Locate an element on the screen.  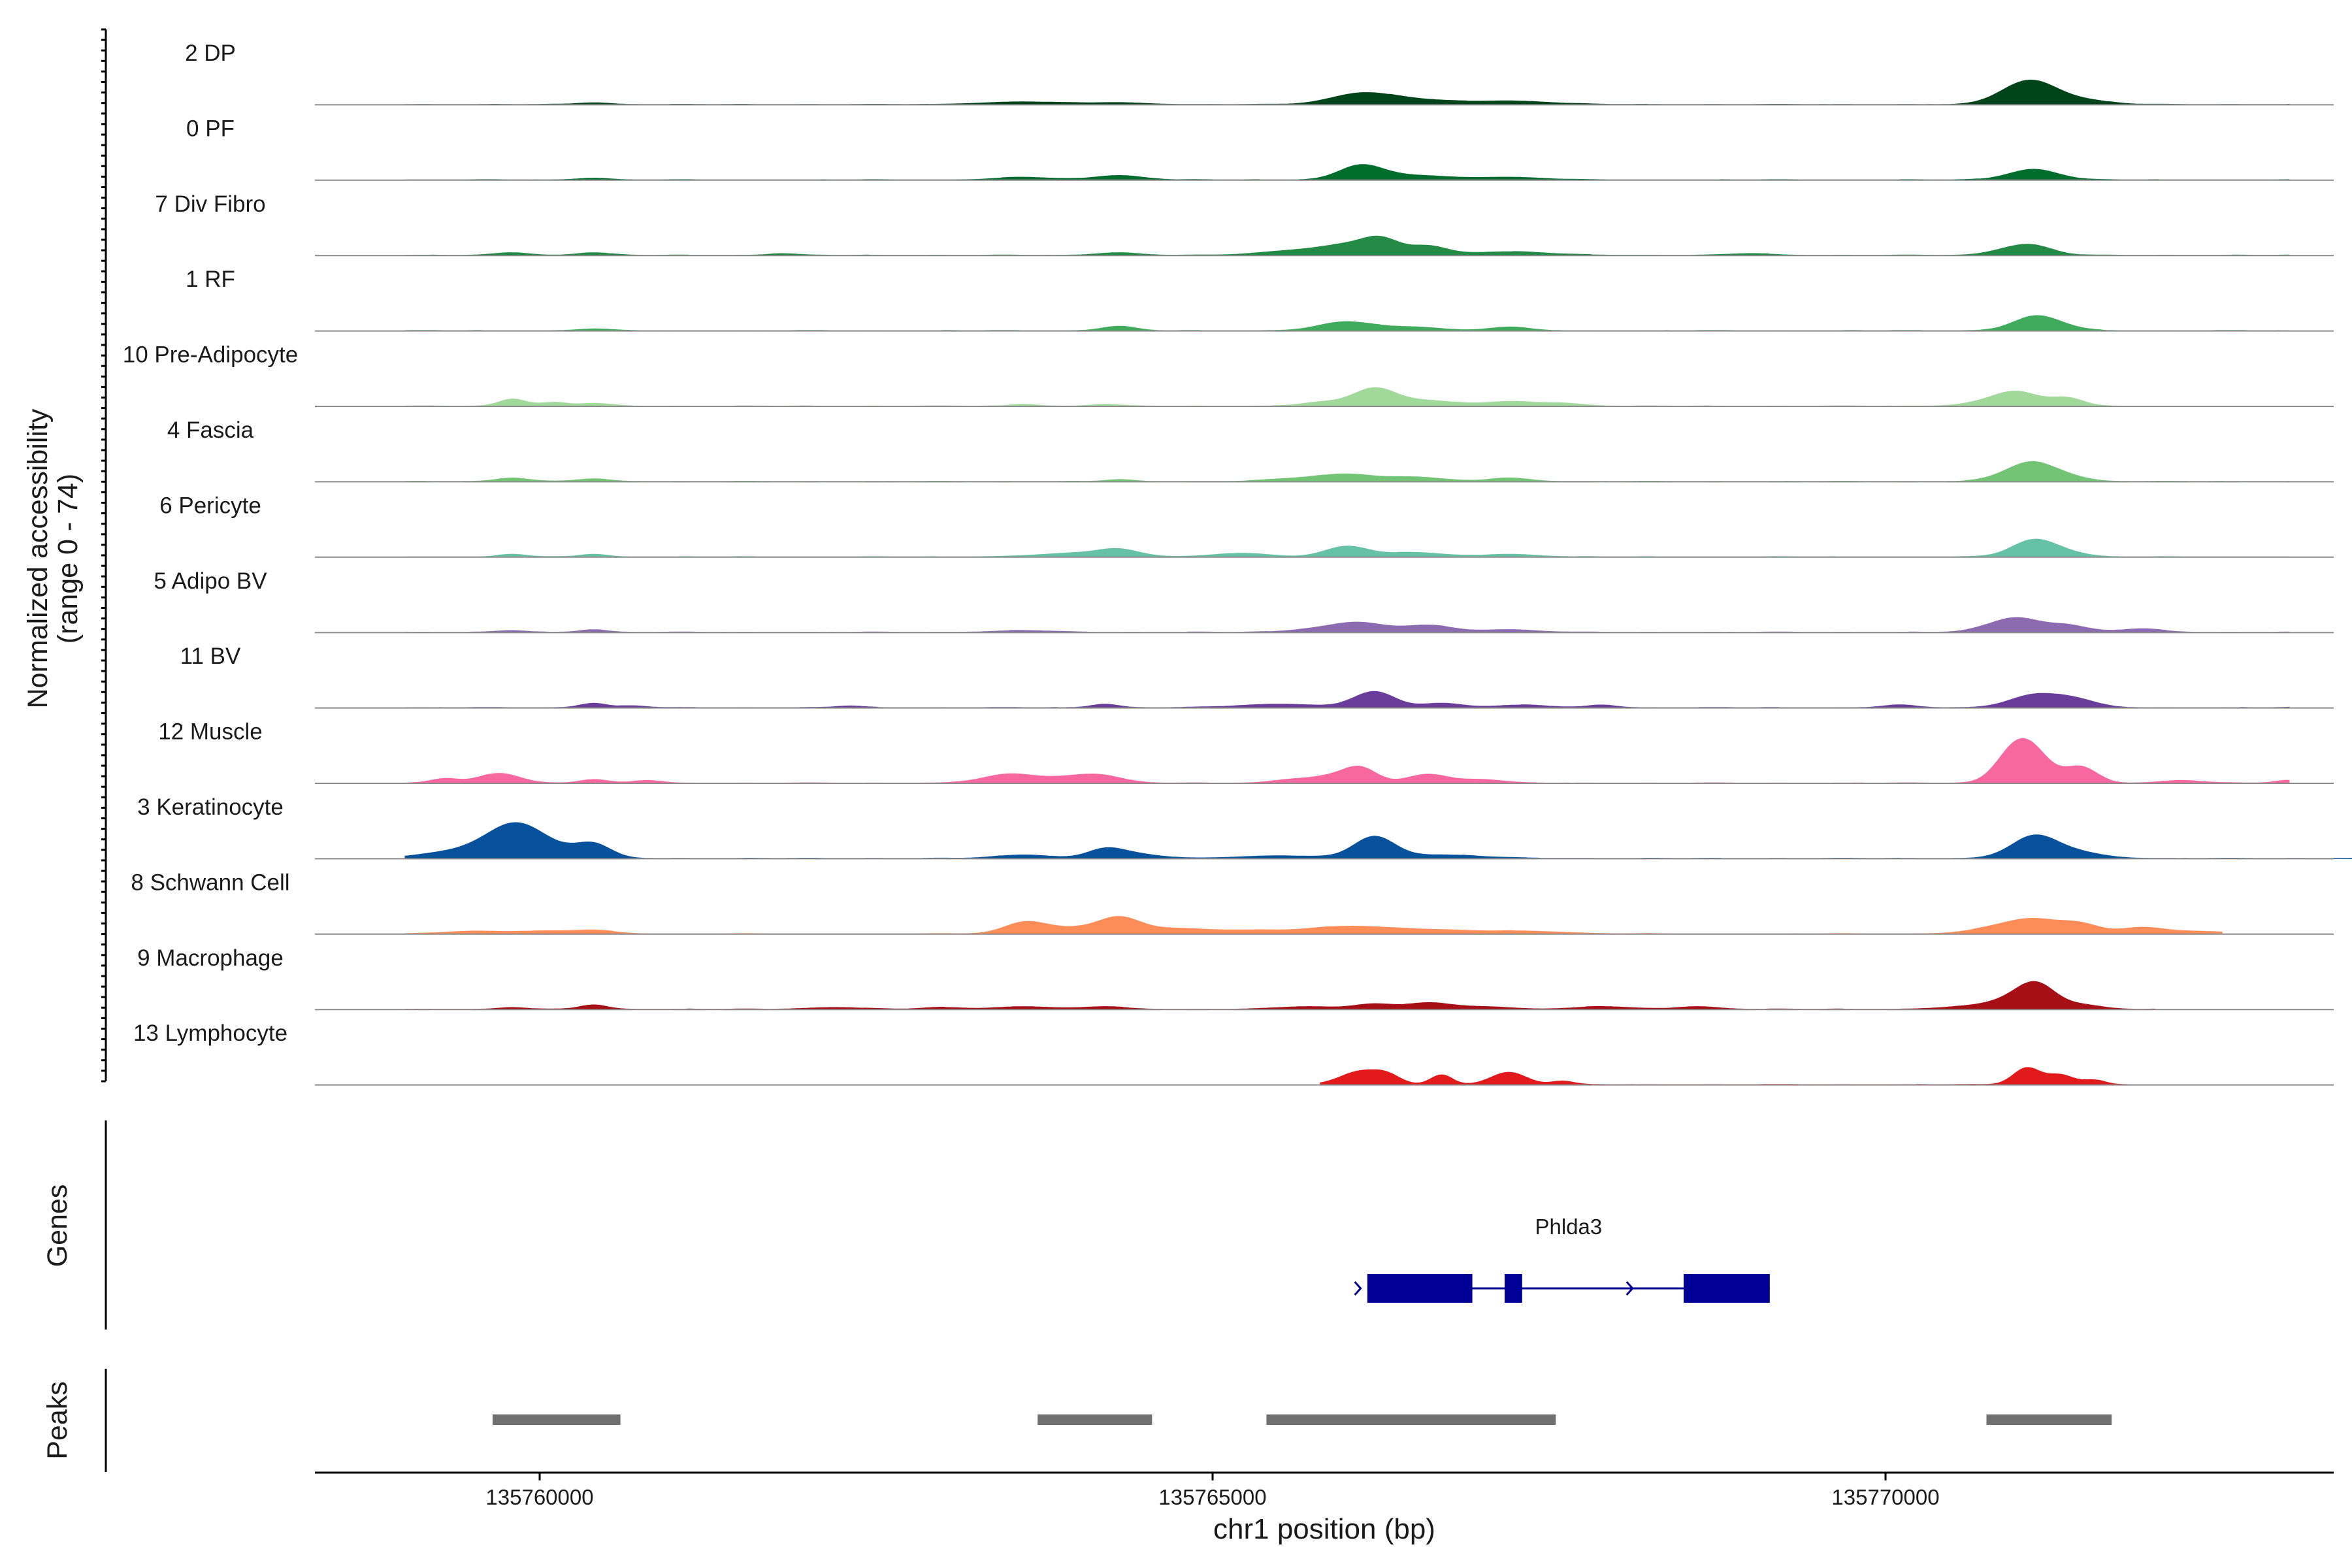
track-13: 9 Macrophage is located at coordinates (1235, 978).